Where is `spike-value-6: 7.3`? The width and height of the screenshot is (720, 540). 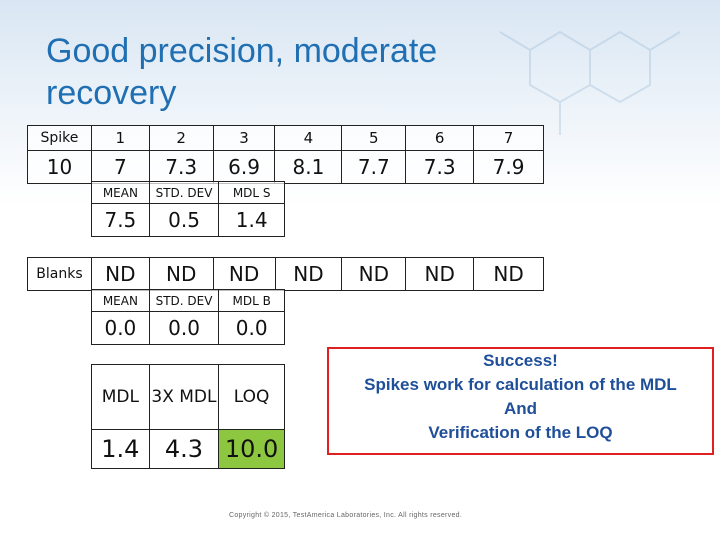 spike-value-6: 7.3 is located at coordinates (440, 167).